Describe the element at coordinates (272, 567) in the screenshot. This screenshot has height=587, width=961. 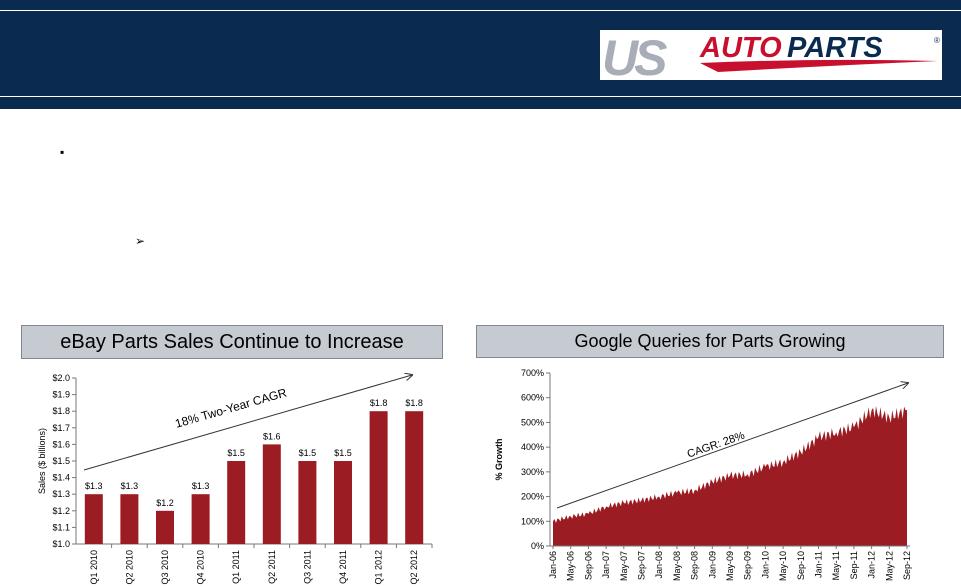
I see `x-tick-label: Q2 2011` at that location.